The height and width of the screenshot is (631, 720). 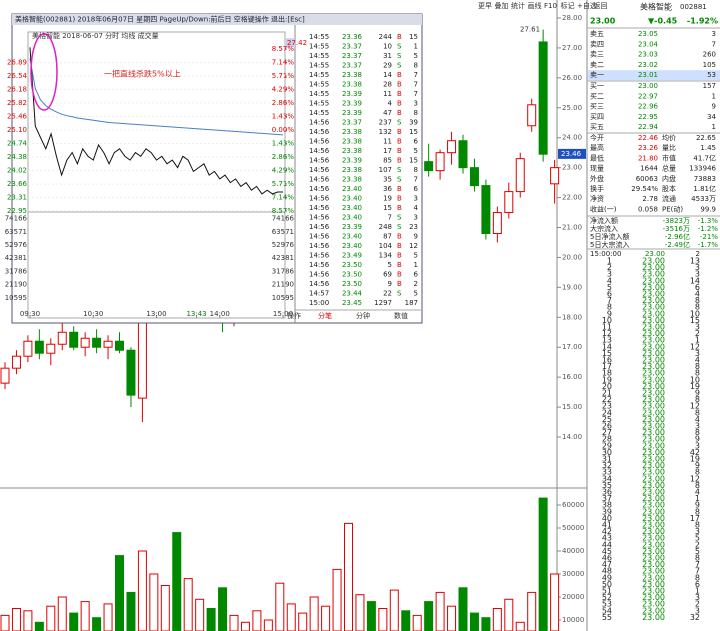 What do you see at coordinates (601, 6) in the screenshot?
I see `toolbar-button: 返回` at bounding box center [601, 6].